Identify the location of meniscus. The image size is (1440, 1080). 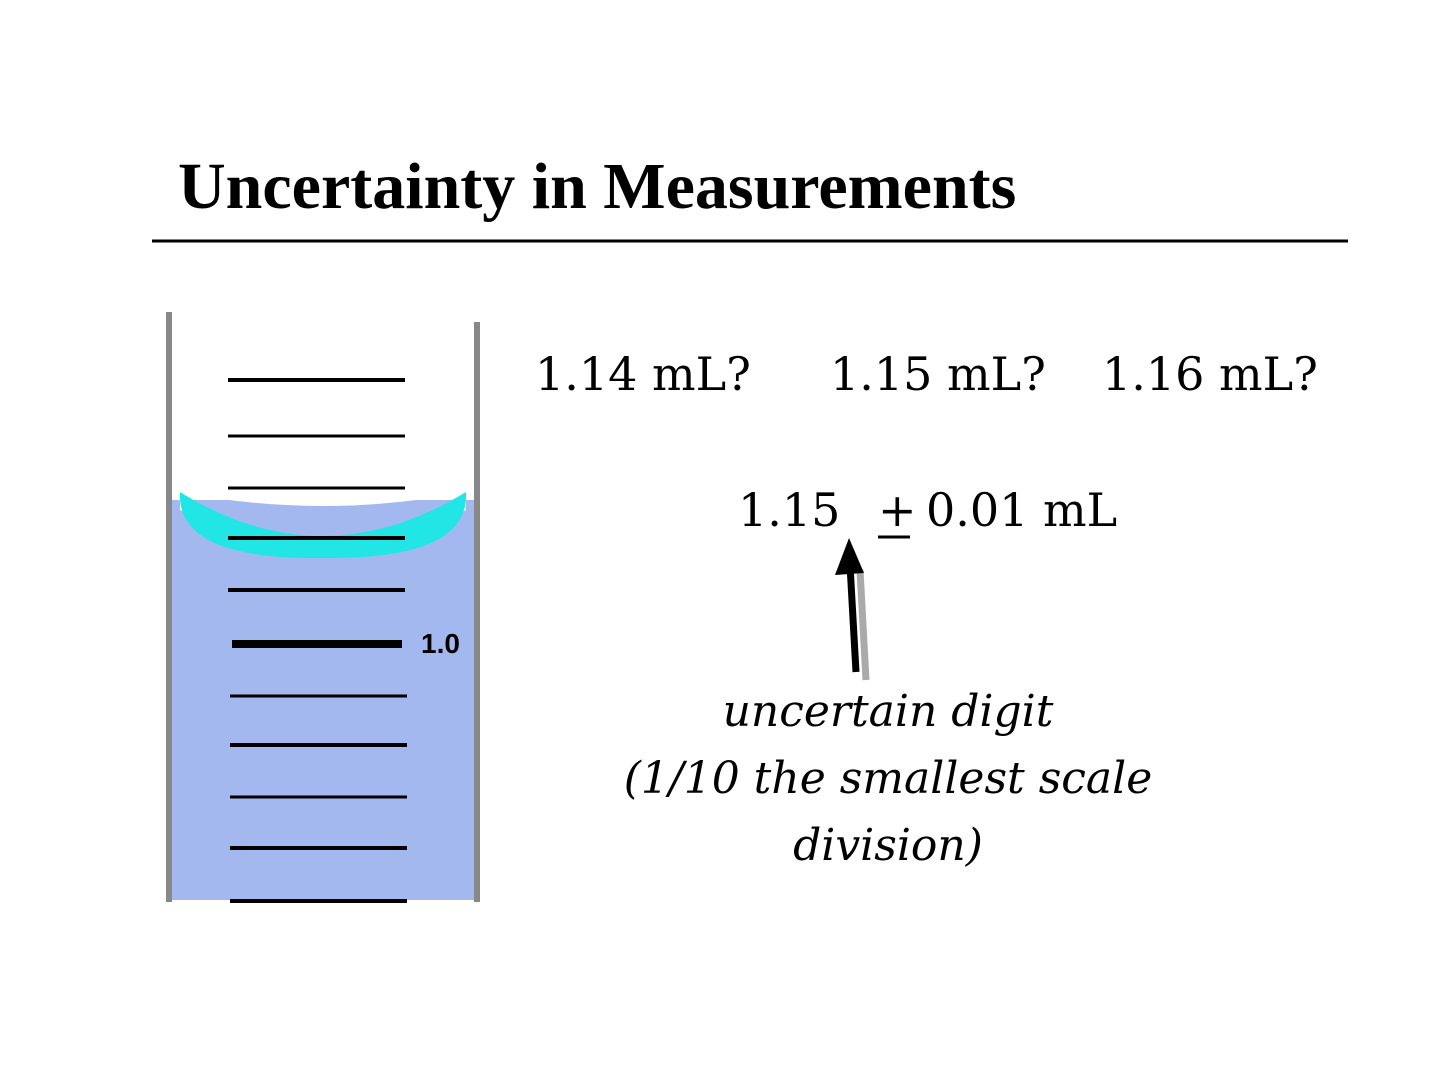
(323, 525).